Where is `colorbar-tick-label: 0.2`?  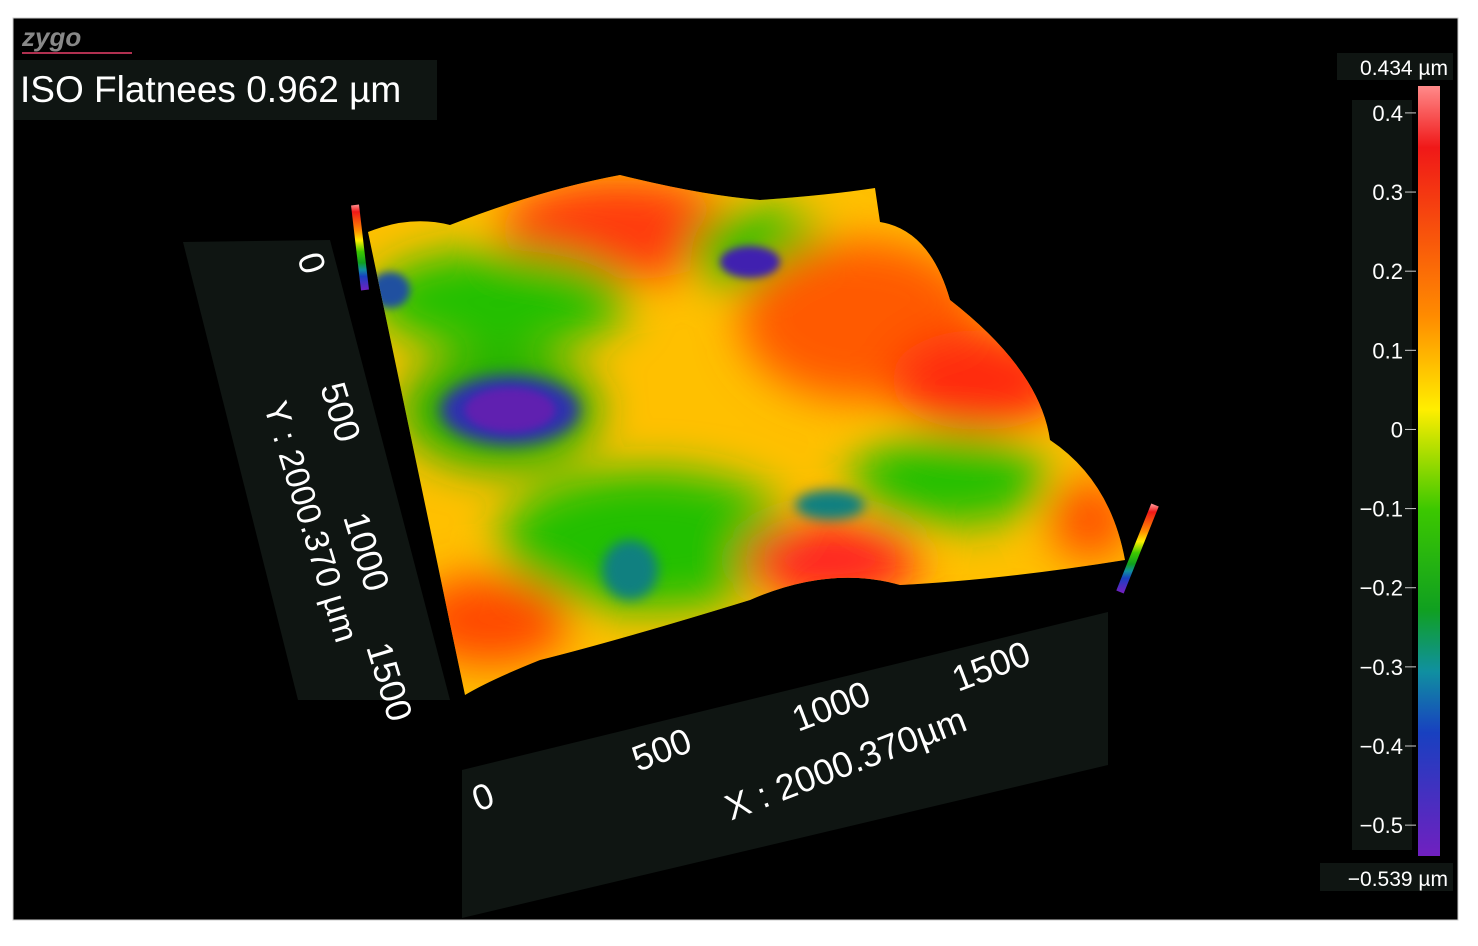
colorbar-tick-label: 0.2 is located at coordinates (1387, 271).